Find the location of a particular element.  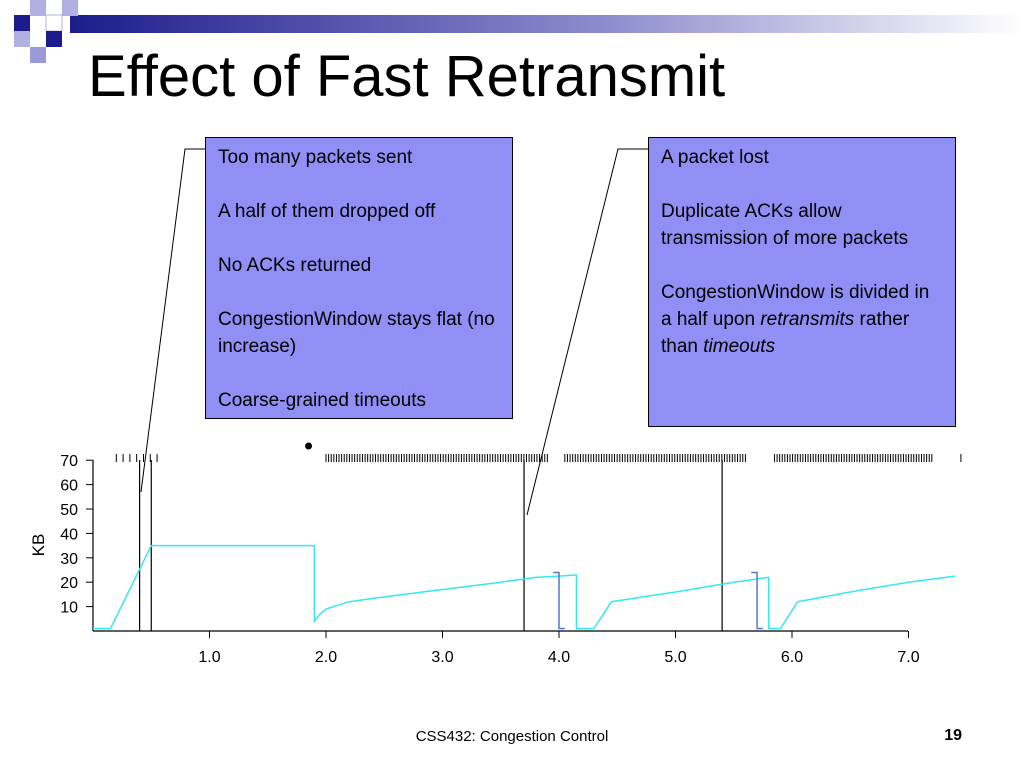

callout-line: A packet lost is located at coordinates (715, 157).